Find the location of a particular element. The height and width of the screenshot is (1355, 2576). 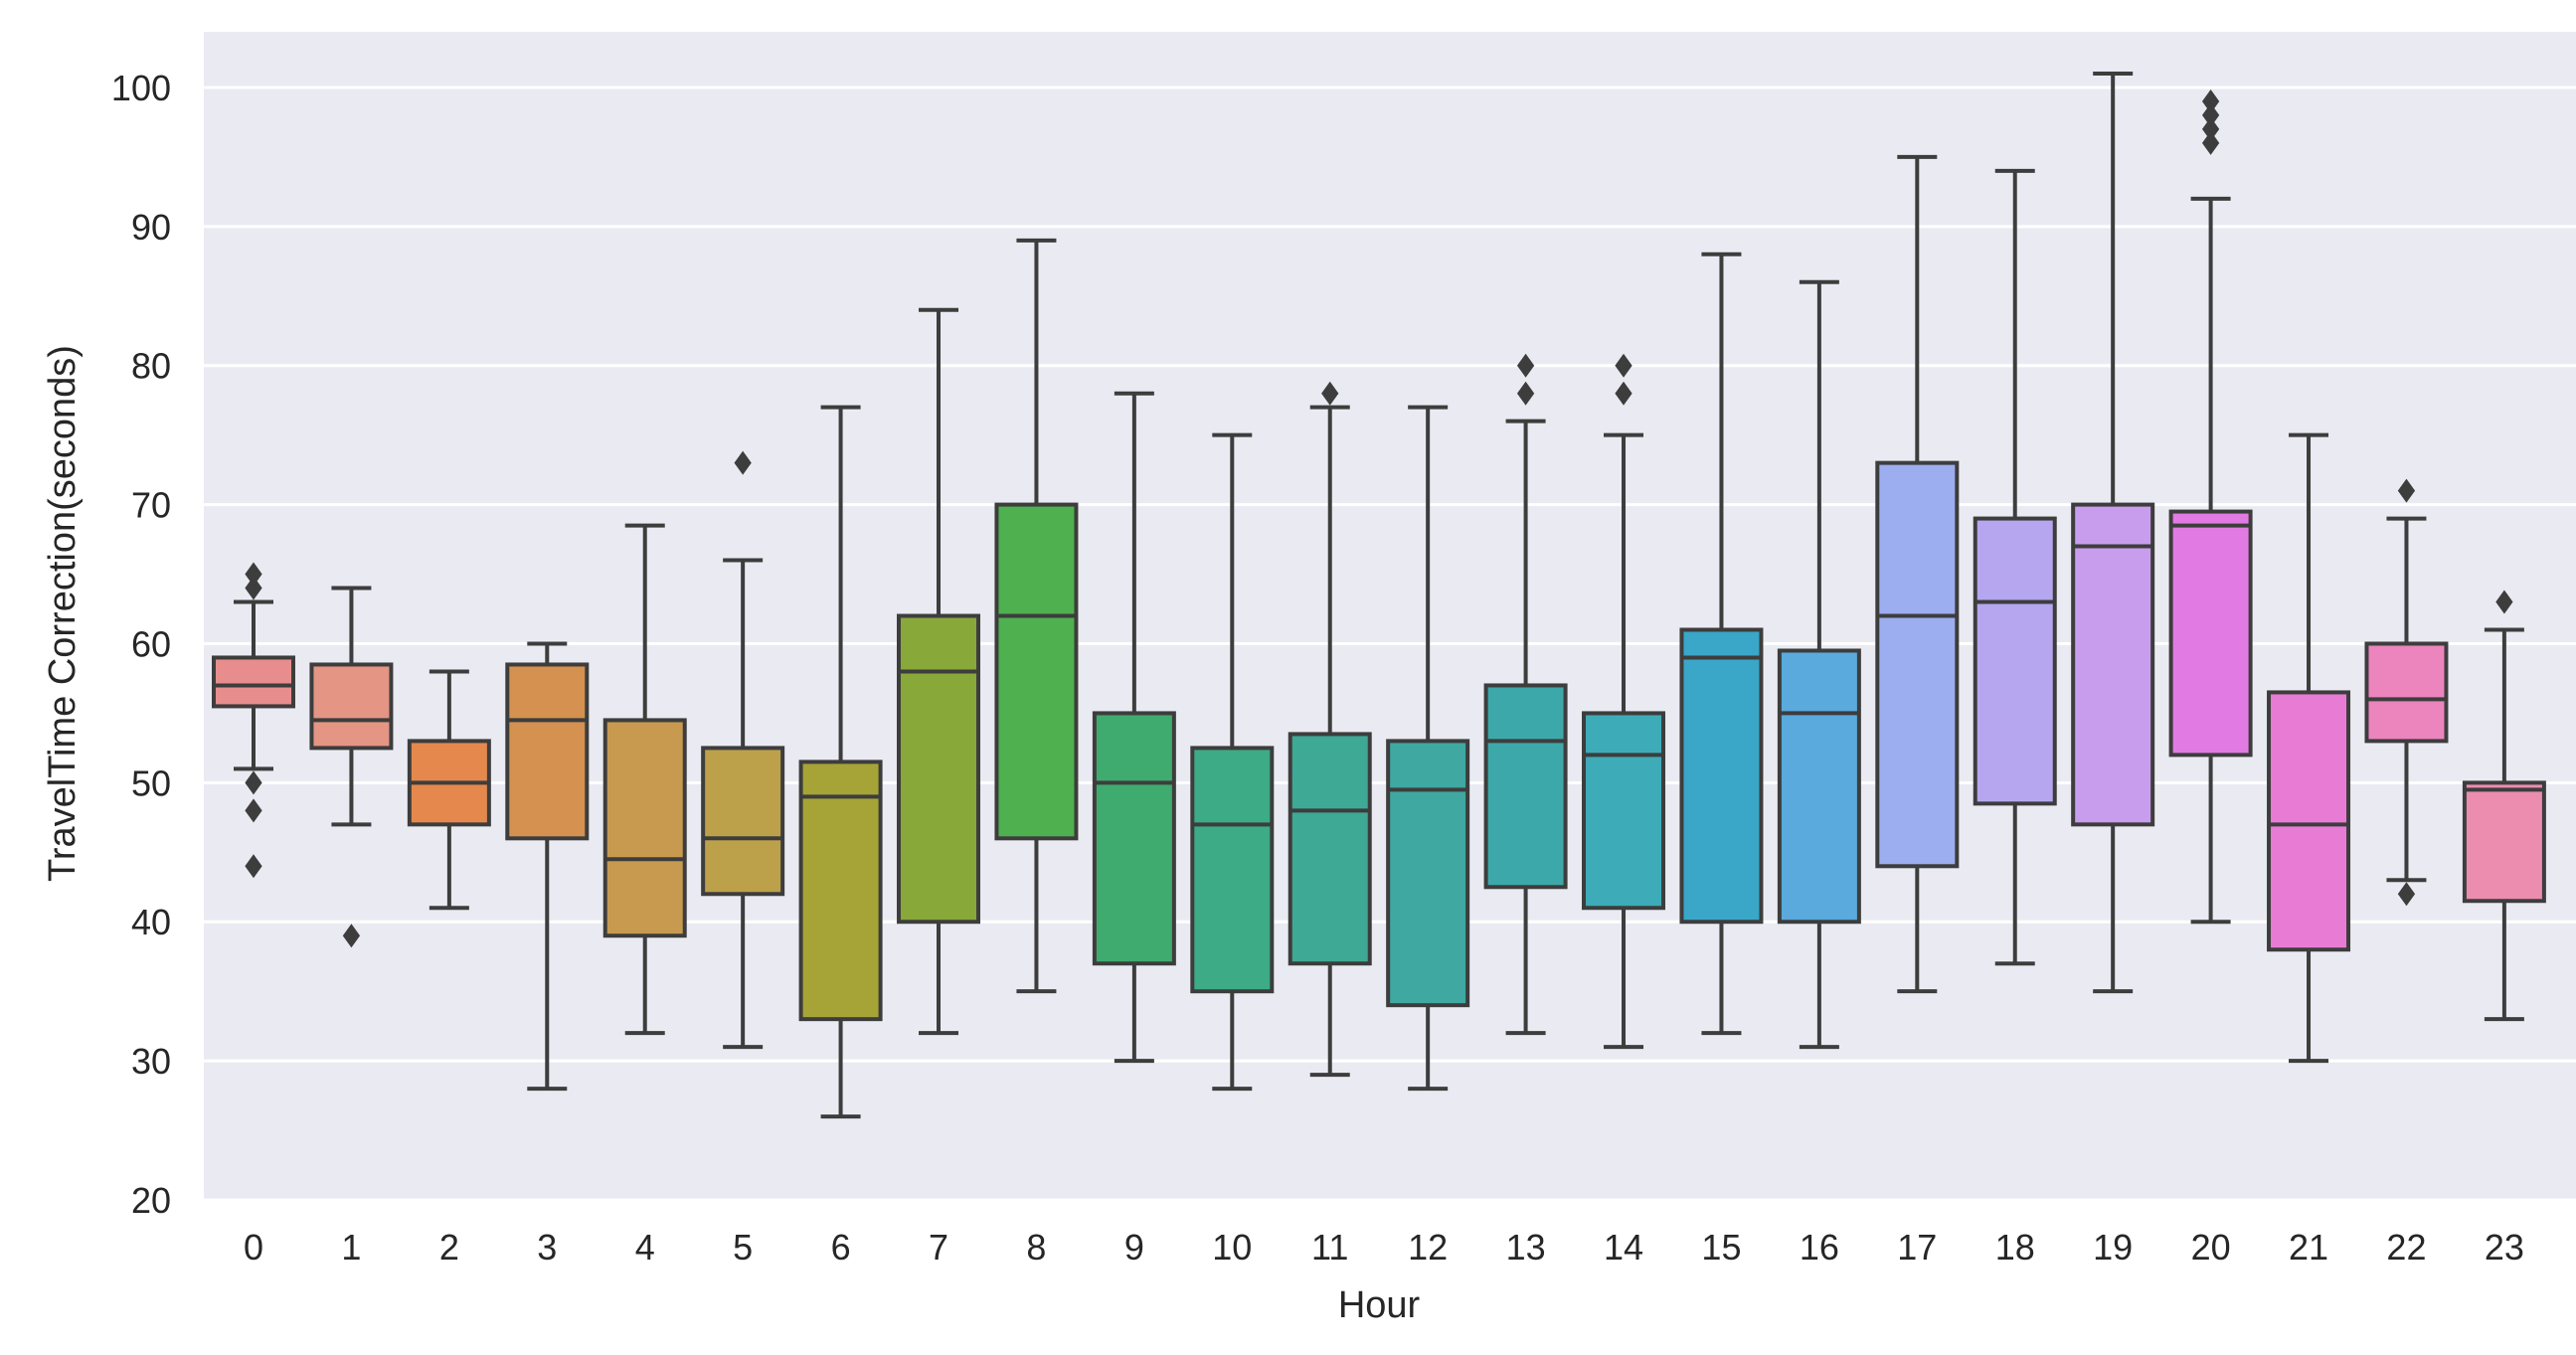

x-tick-label-4: 4 is located at coordinates (645, 1247).